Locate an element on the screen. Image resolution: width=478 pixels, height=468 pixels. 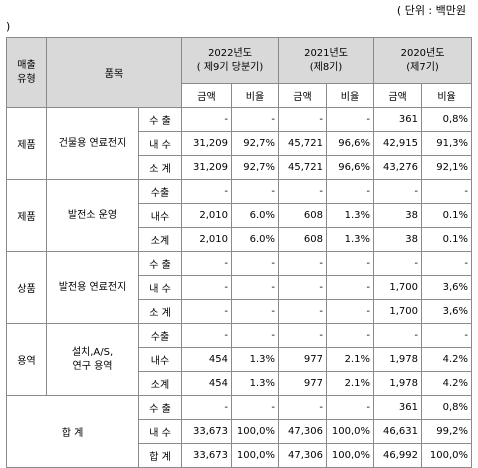
header-subrow: 금액 비율 금액 비율 금액 비율 is located at coordinates (240, 95).